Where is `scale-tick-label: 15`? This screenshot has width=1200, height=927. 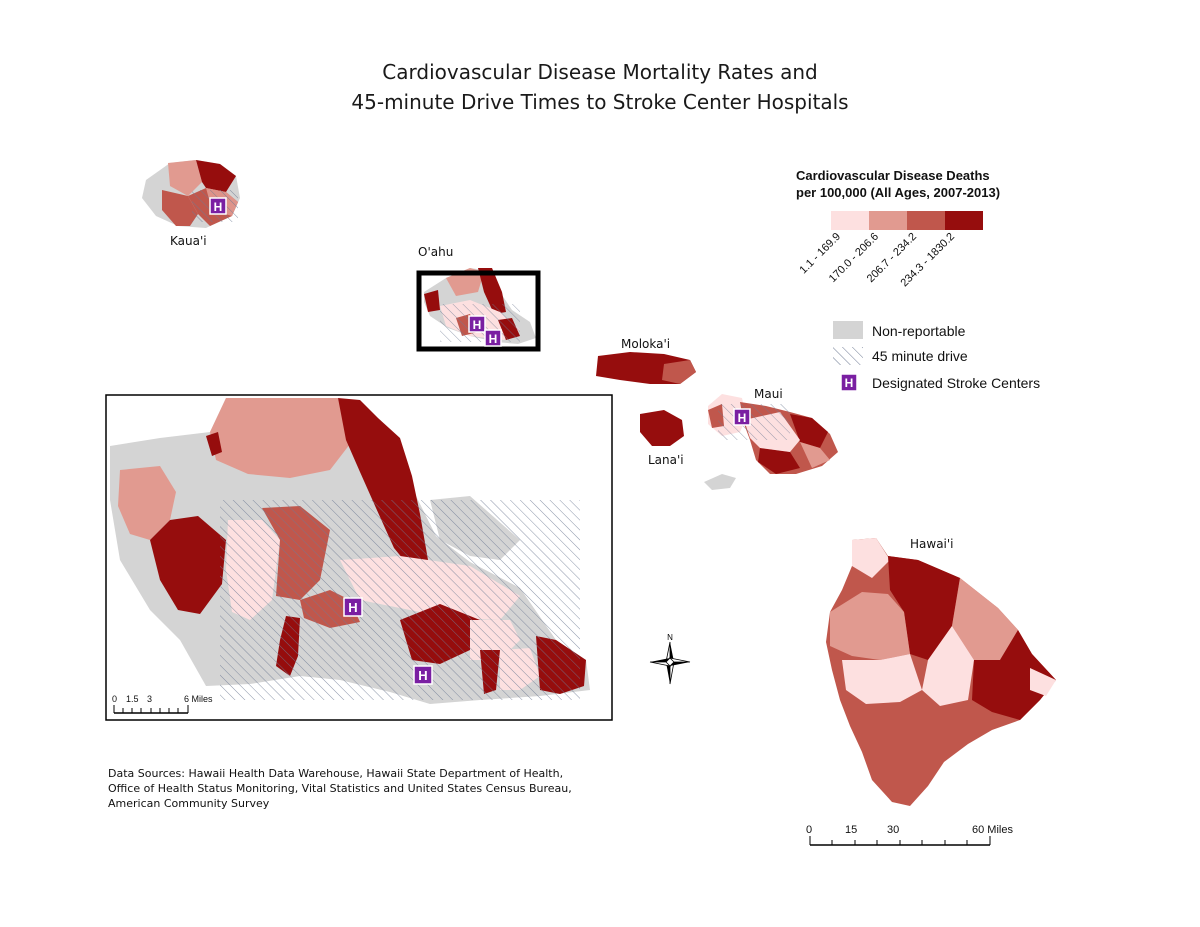 scale-tick-label: 15 is located at coordinates (851, 830).